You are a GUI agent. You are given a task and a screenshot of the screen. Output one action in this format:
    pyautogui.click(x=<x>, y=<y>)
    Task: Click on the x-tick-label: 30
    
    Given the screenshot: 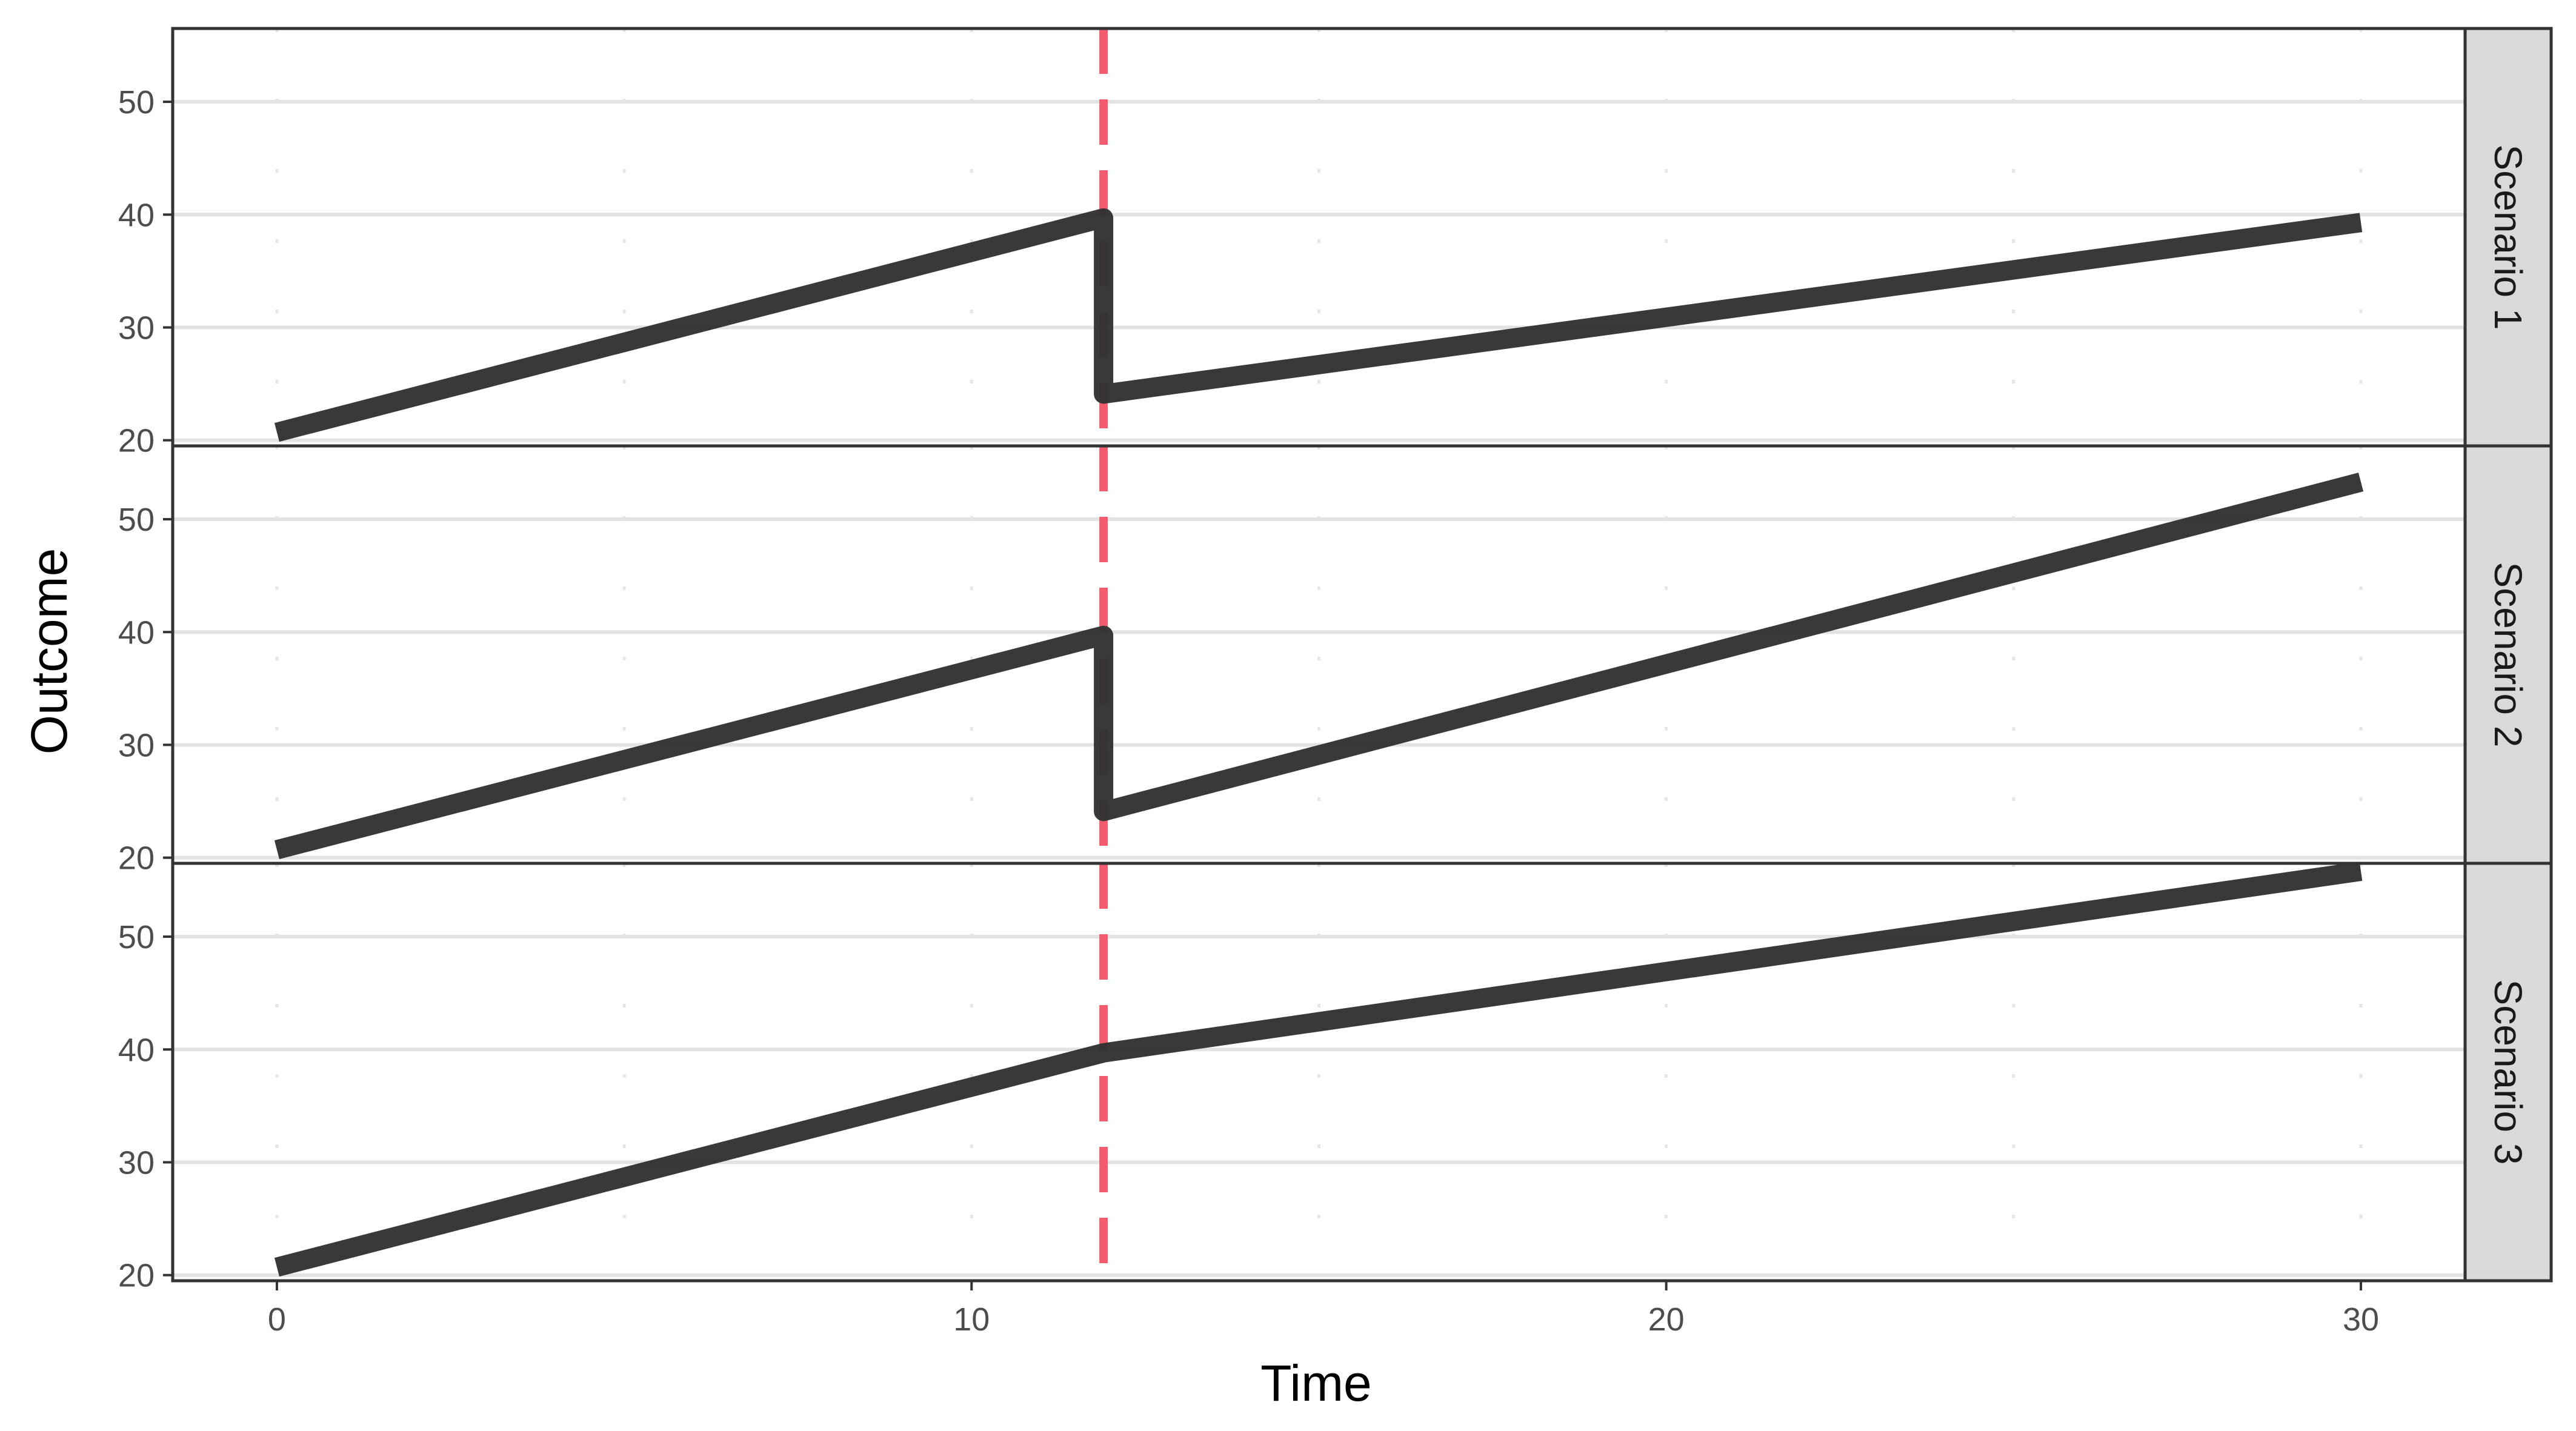 What is the action you would take?
    pyautogui.click(x=2361, y=1319)
    